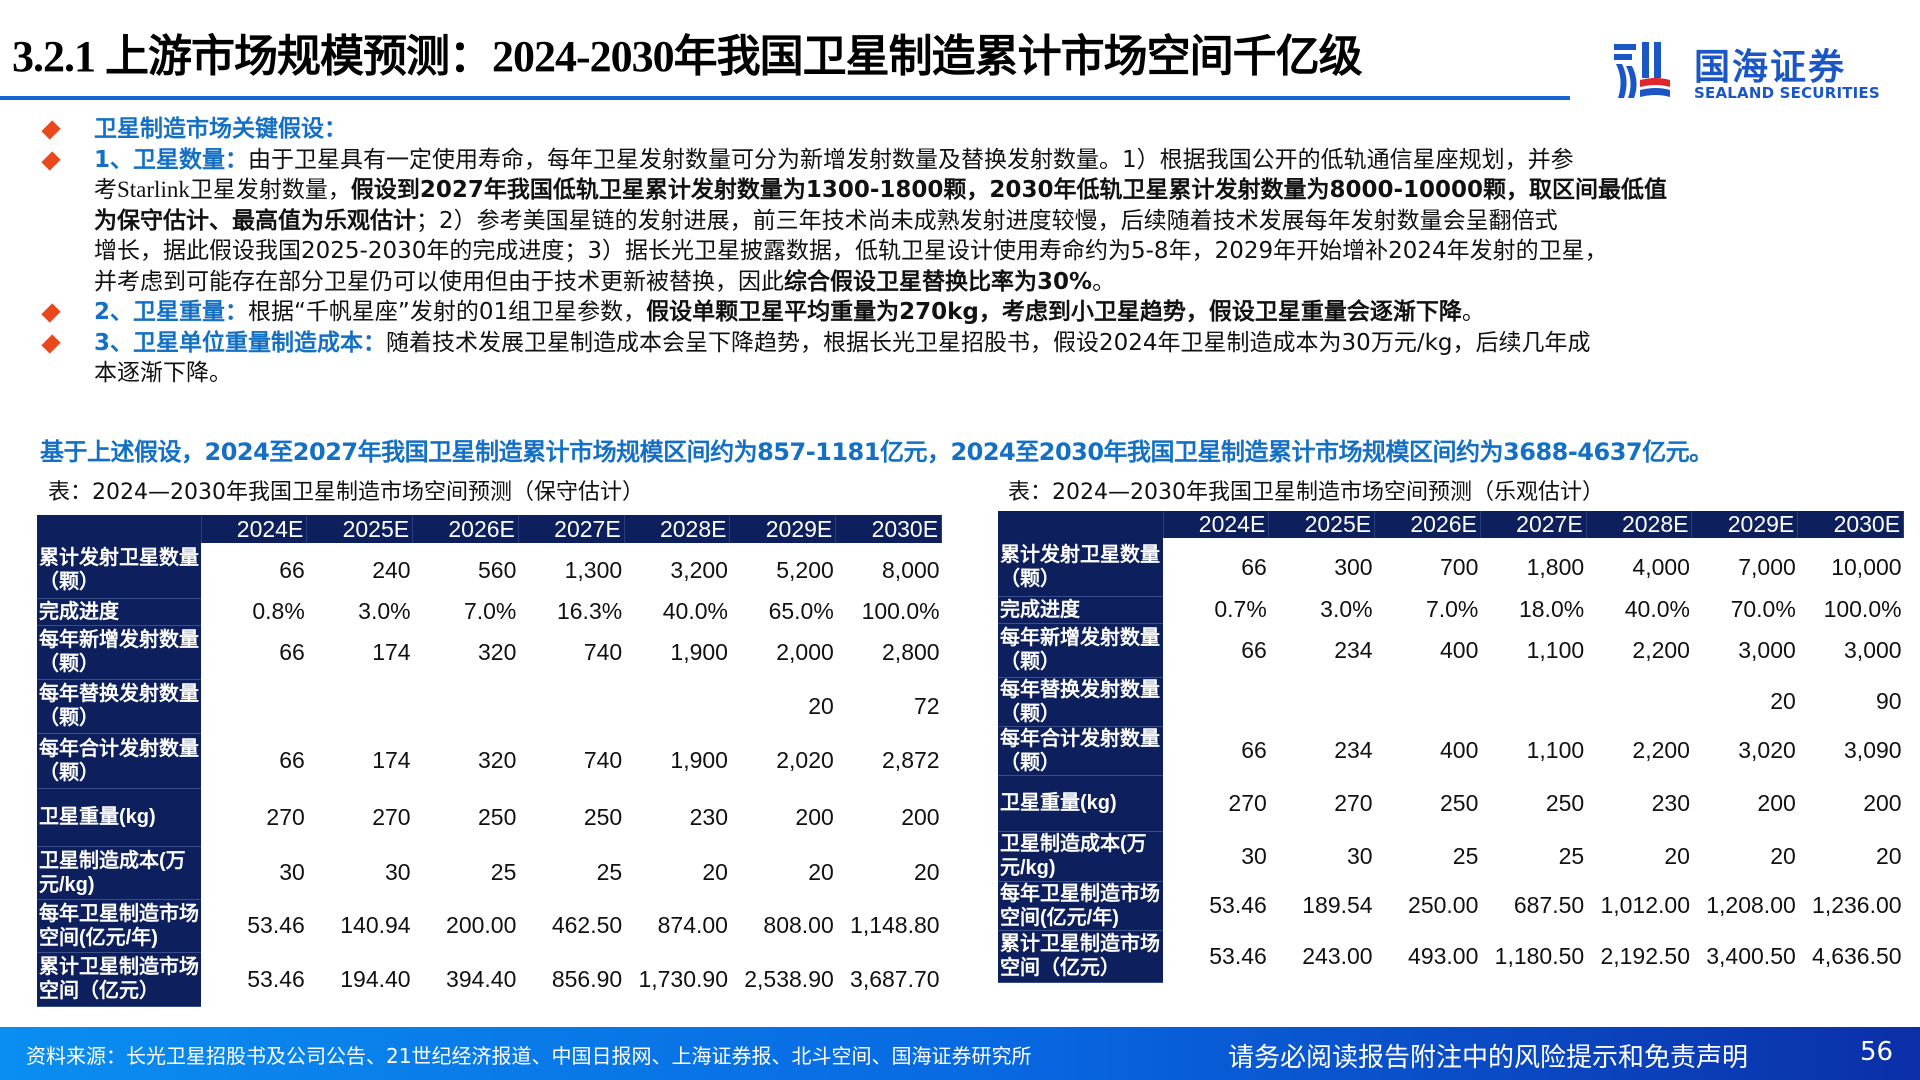  What do you see at coordinates (254, 529) in the screenshot?
I see `year-header: 2024E` at bounding box center [254, 529].